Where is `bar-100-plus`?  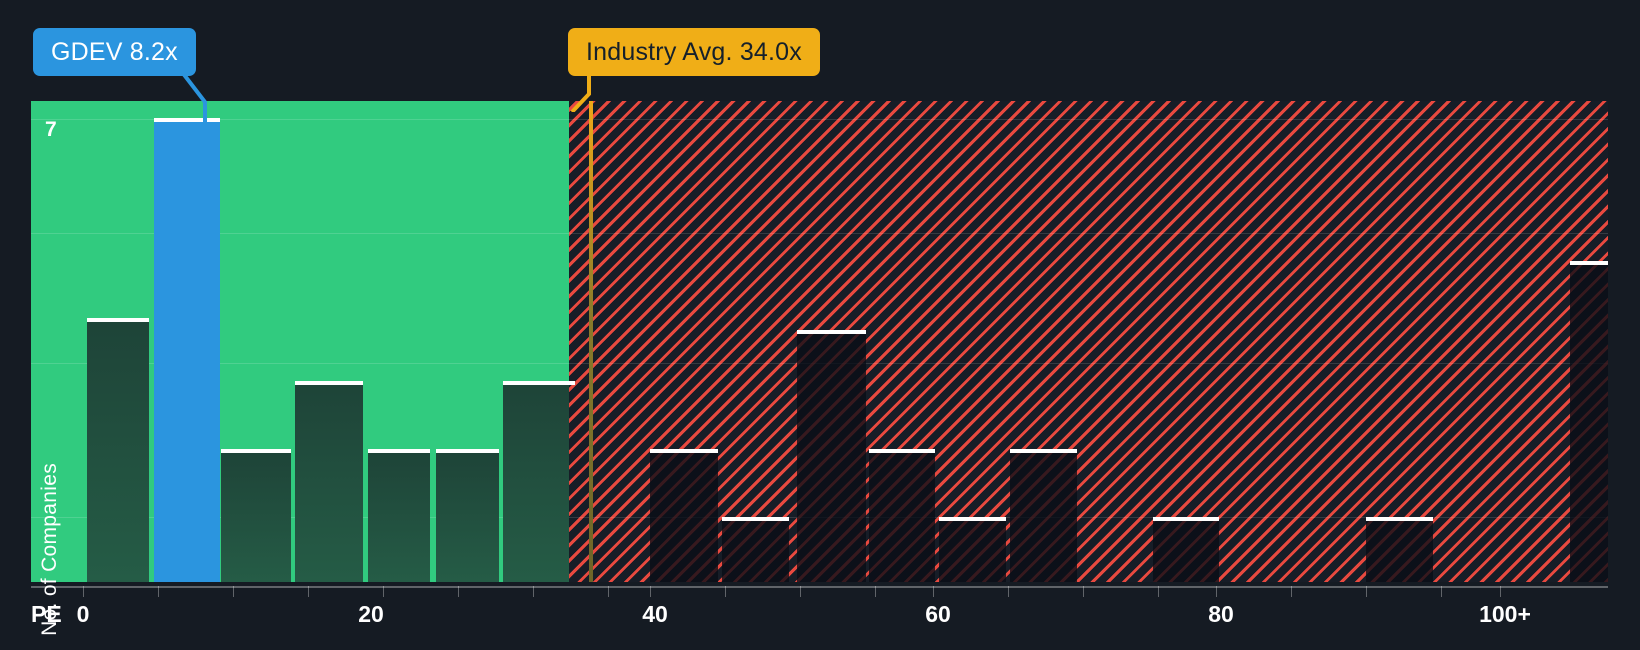
bar-100-plus is located at coordinates (1589, 421).